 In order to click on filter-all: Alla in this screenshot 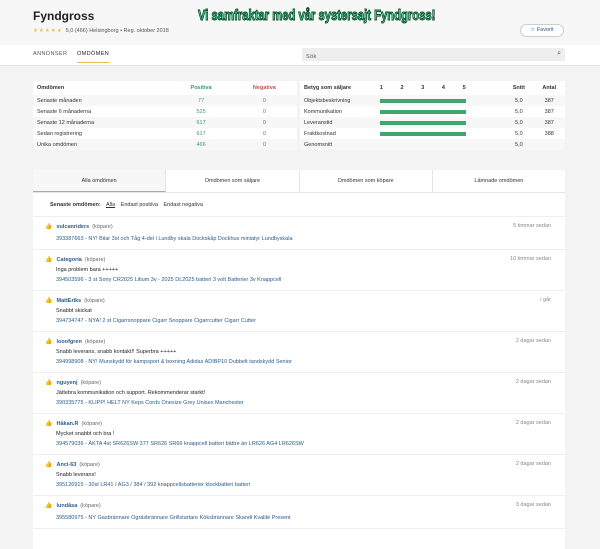, I will do `click(110, 205)`.